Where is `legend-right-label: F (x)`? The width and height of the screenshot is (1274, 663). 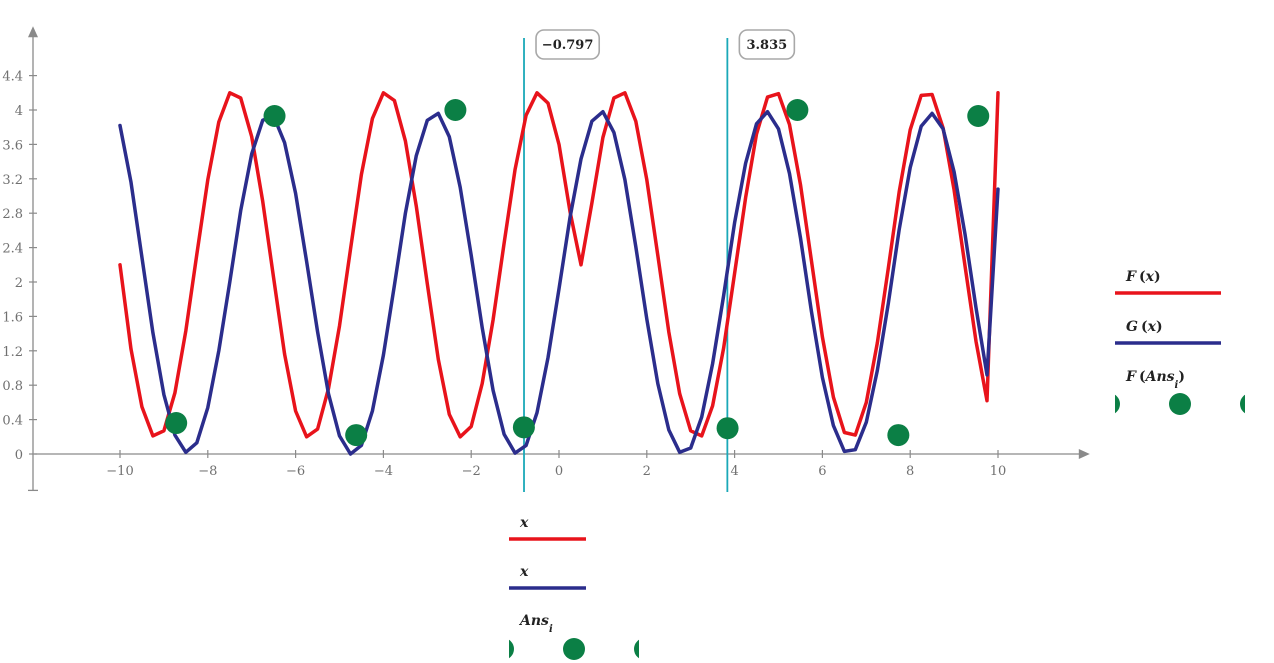
legend-right-label: F (x) is located at coordinates (1143, 277).